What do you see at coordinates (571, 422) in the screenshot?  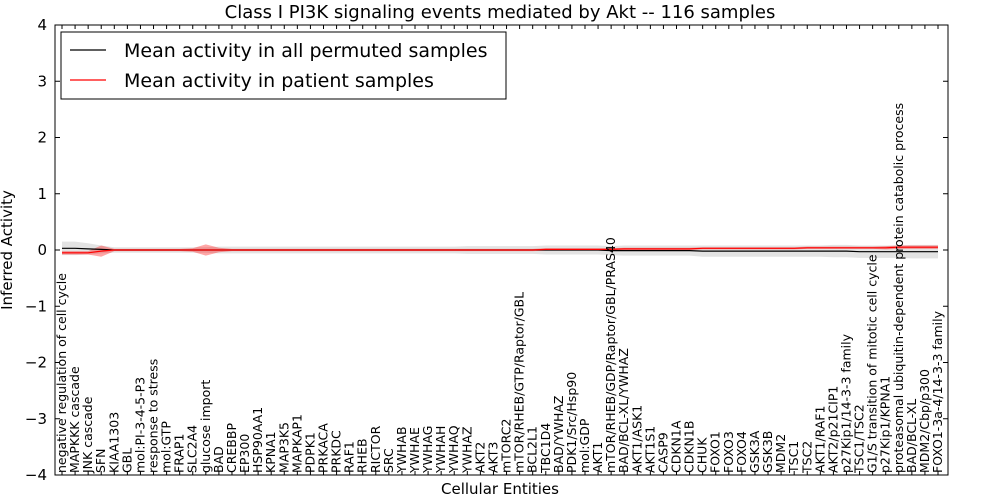 I see `x-tick-label: PDK1/Src/Hsp90` at bounding box center [571, 422].